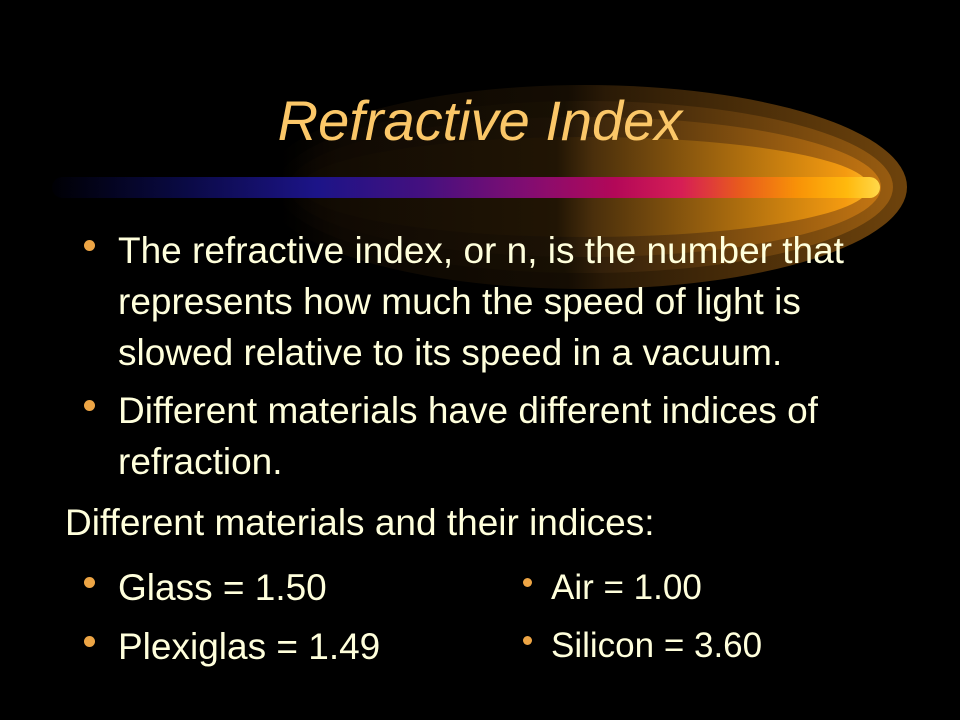 The height and width of the screenshot is (720, 960). I want to click on material-item-silicon: Silicon = 3.60, so click(642, 646).